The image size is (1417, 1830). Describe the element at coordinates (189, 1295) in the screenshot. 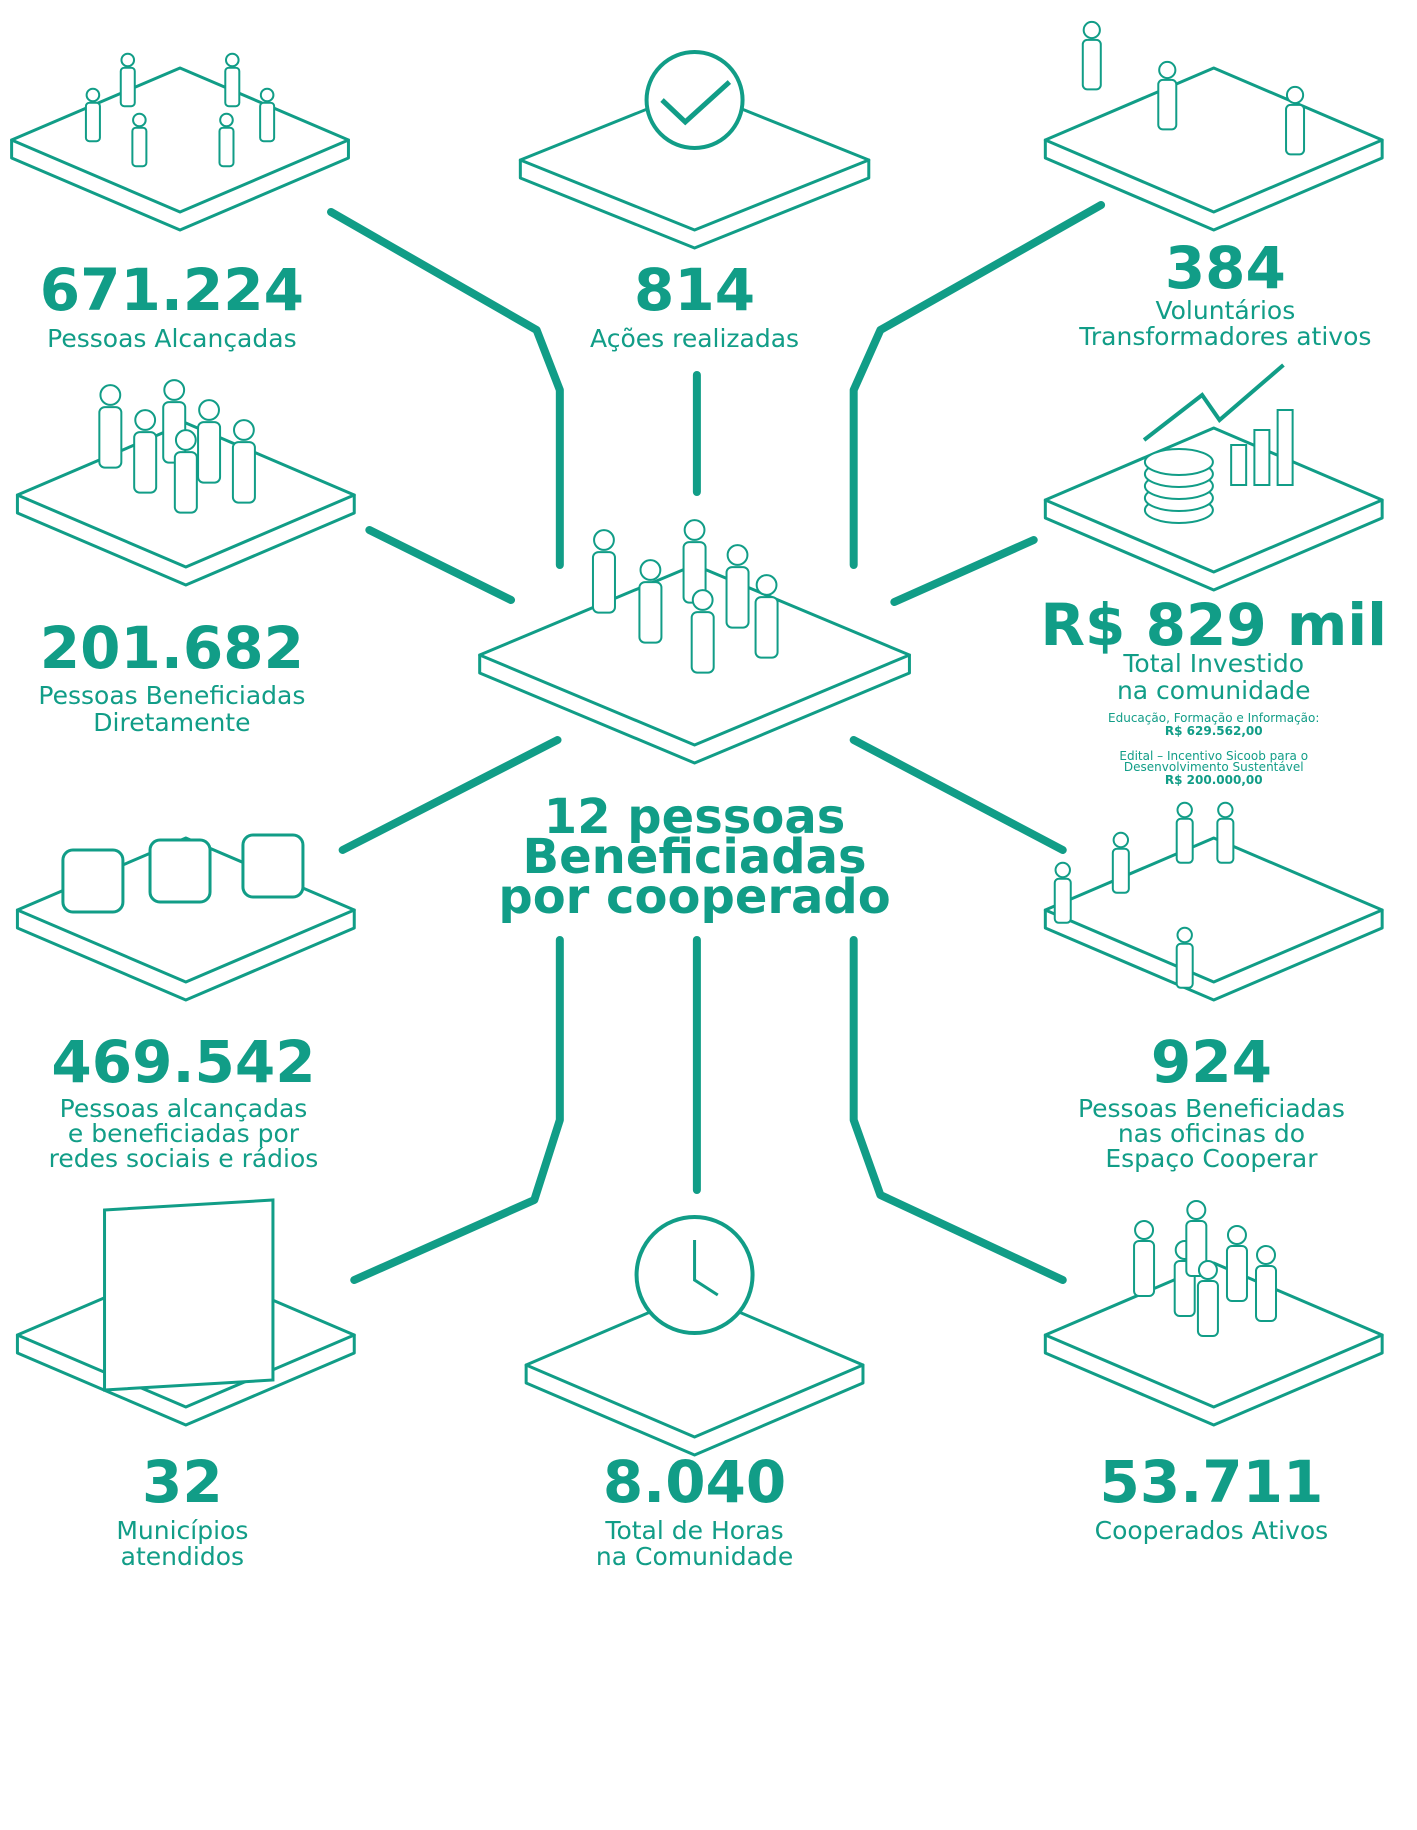

I see `icon-map` at that location.